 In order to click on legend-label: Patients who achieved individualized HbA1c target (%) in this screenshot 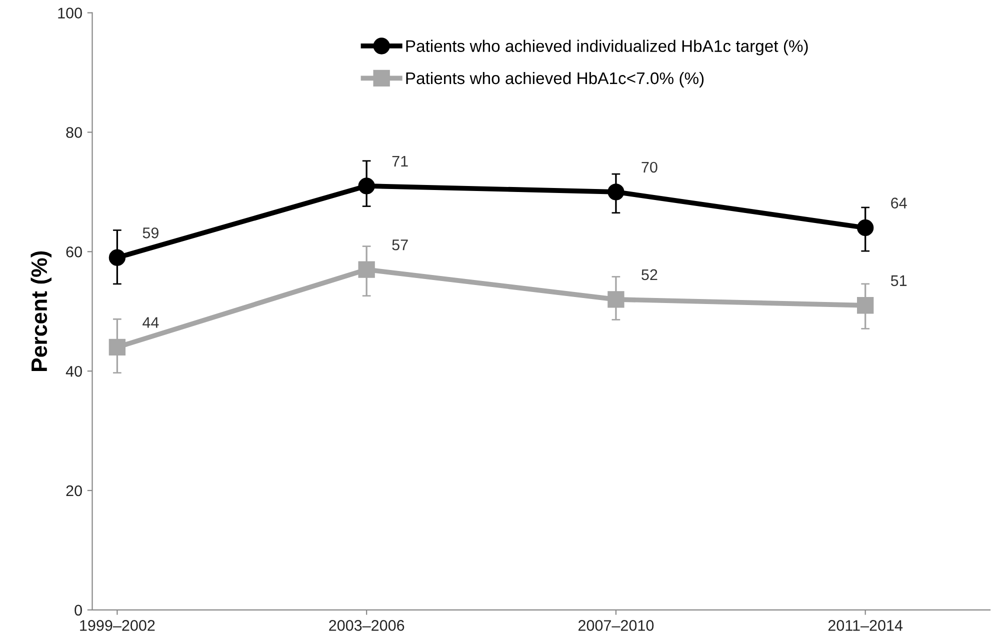, I will do `click(607, 48)`.